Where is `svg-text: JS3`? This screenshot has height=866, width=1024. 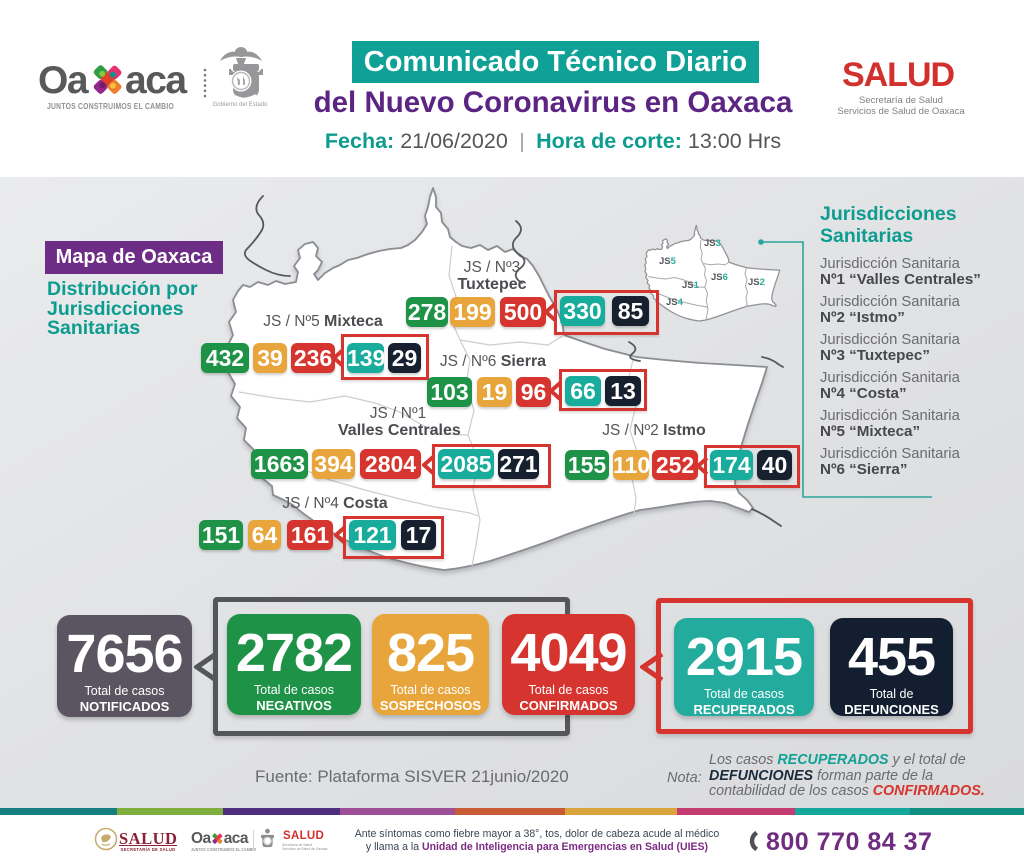
svg-text: JS3 is located at coordinates (712, 243).